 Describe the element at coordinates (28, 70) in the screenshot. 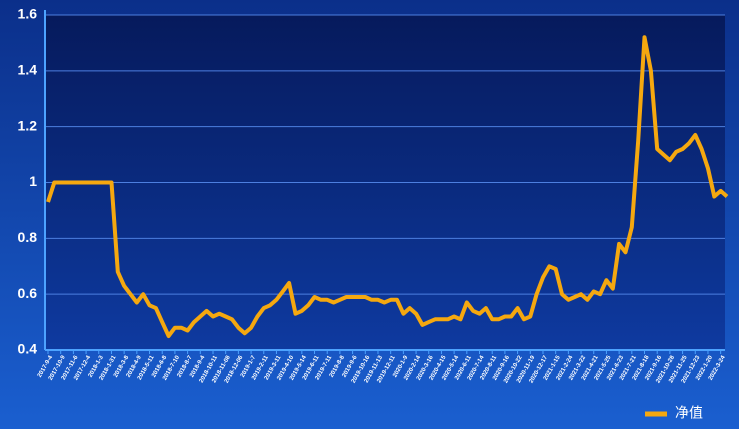

I see `y-tick-label: 1.4` at that location.